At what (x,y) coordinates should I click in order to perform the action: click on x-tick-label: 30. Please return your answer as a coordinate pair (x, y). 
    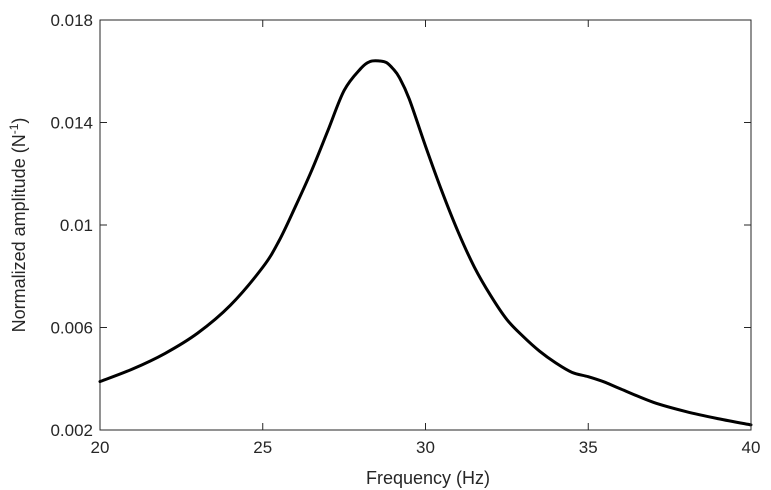
    Looking at the image, I should click on (425, 447).